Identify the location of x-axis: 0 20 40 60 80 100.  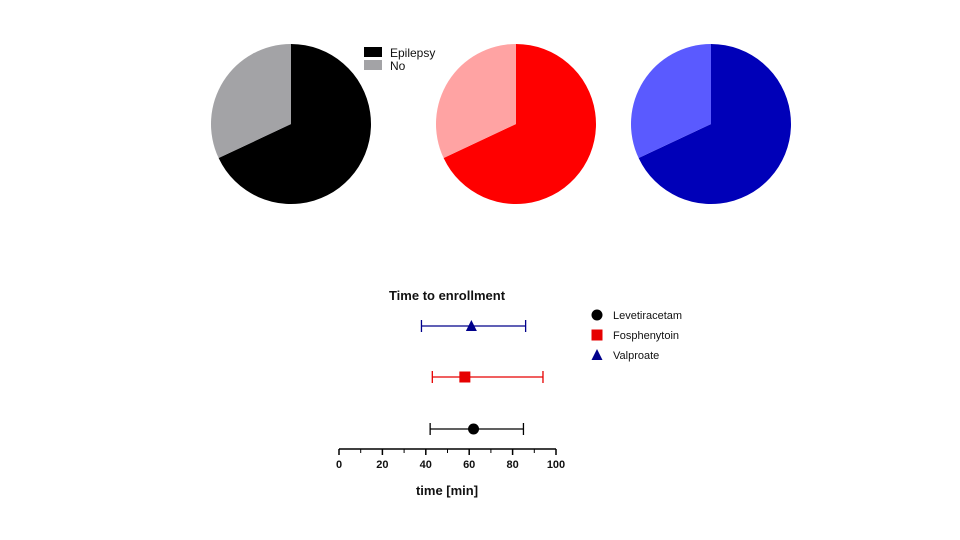
(450, 459).